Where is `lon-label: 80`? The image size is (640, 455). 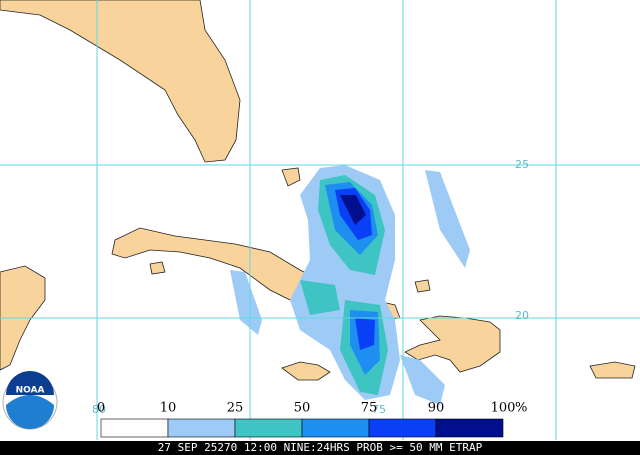
lon-label: 80 is located at coordinates (99, 409).